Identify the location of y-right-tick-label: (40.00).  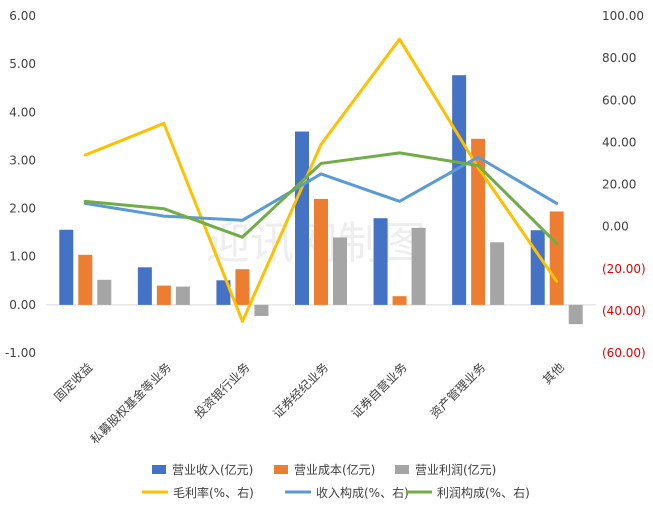
(624, 311).